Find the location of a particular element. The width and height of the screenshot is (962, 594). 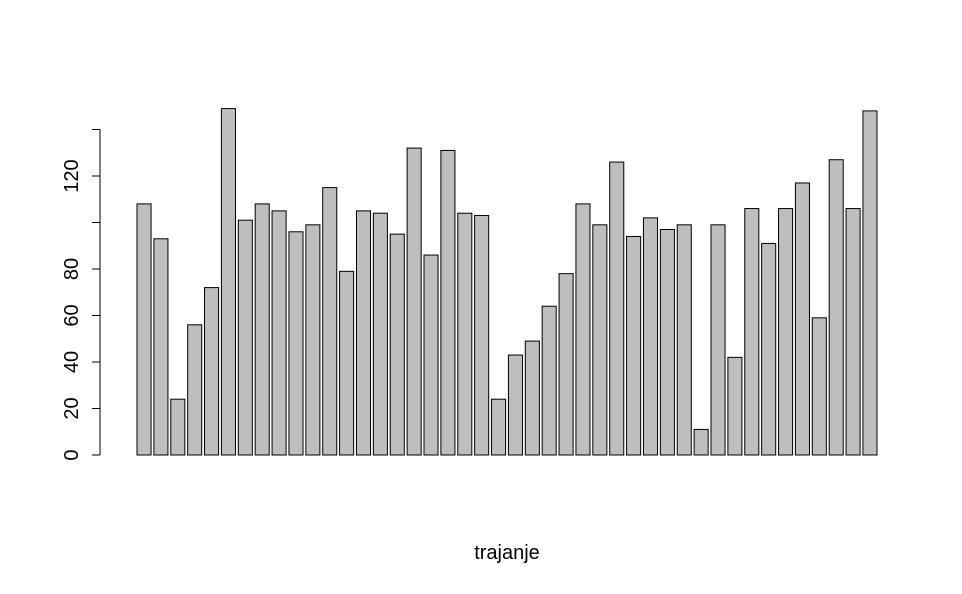

y-tick-label: 0 is located at coordinates (72, 454).